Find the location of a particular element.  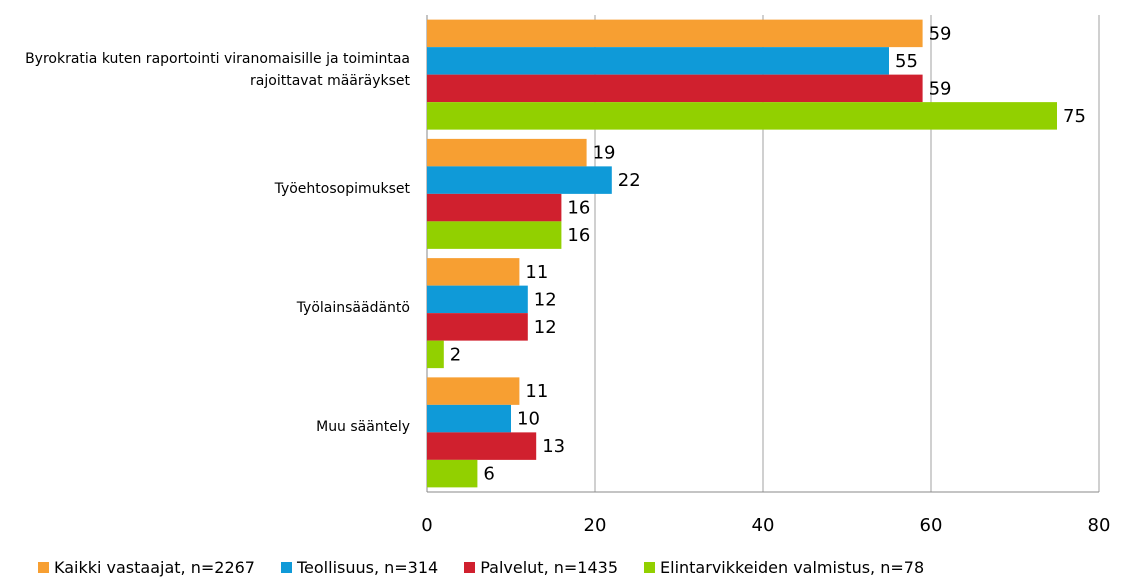

legend-label: Kaikki vastaajat, n=2267 is located at coordinates (154, 567).